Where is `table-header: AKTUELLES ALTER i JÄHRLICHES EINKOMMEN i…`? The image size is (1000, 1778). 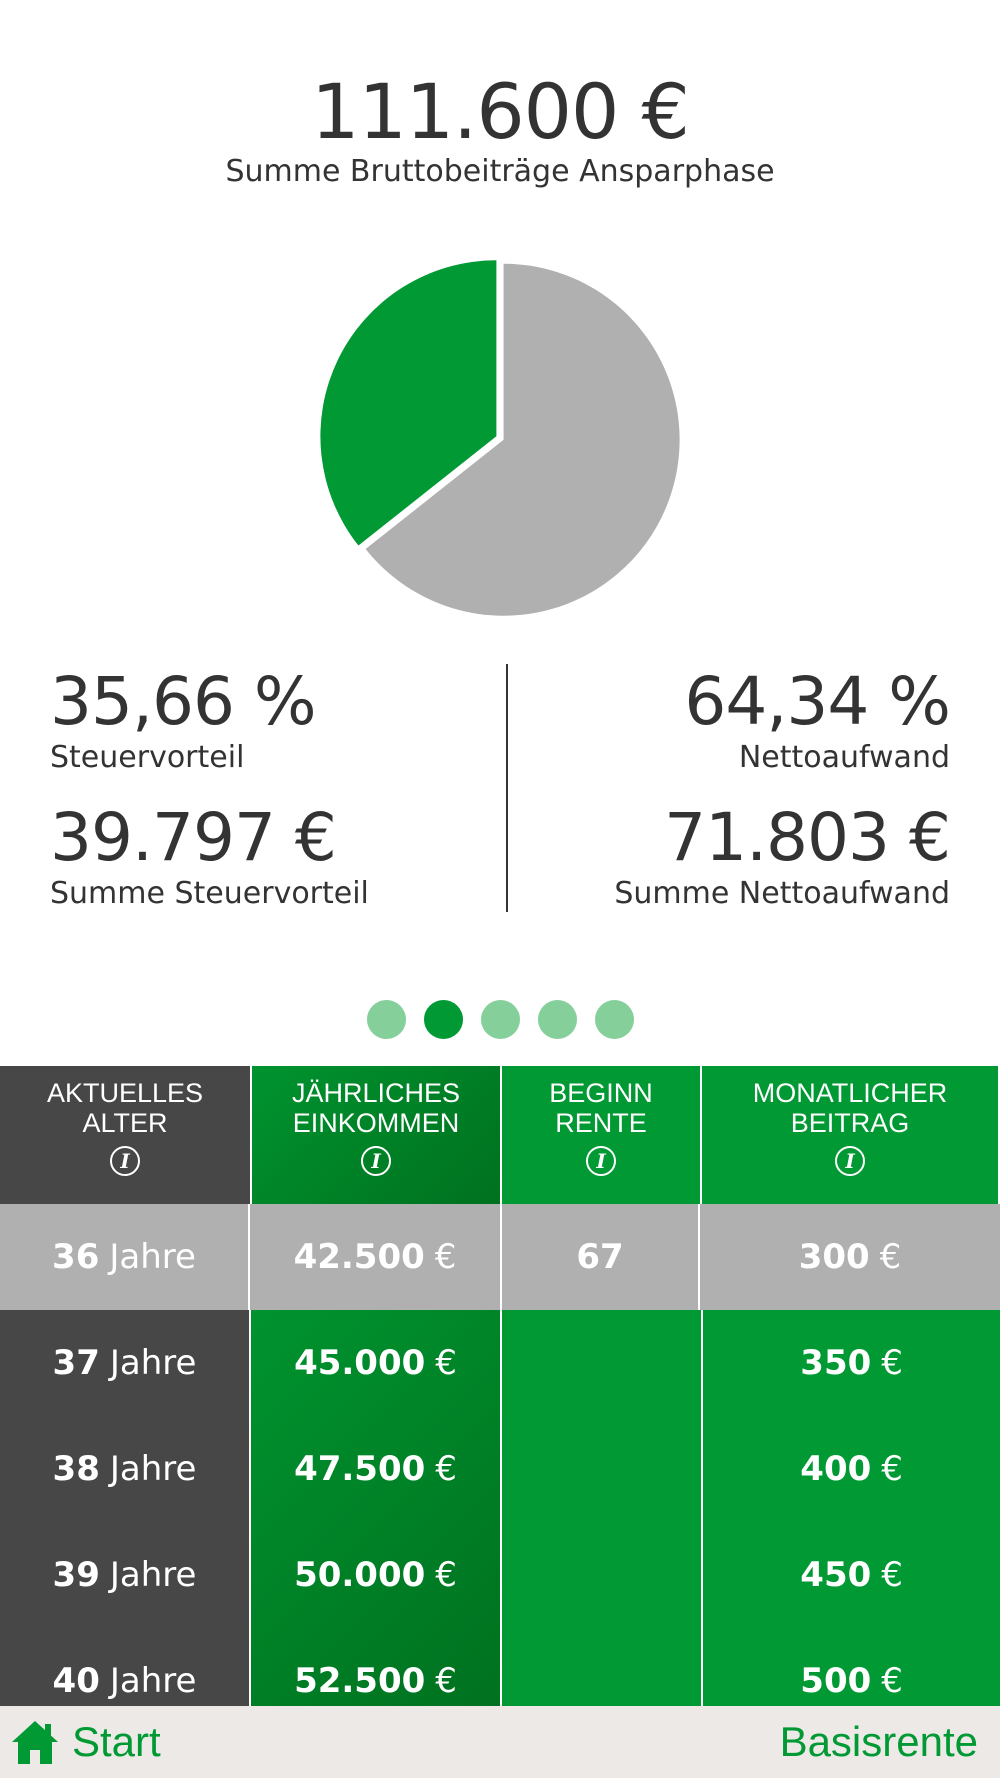 table-header: AKTUELLES ALTER i JÄHRLICHES EINKOMMEN i… is located at coordinates (500, 1135).